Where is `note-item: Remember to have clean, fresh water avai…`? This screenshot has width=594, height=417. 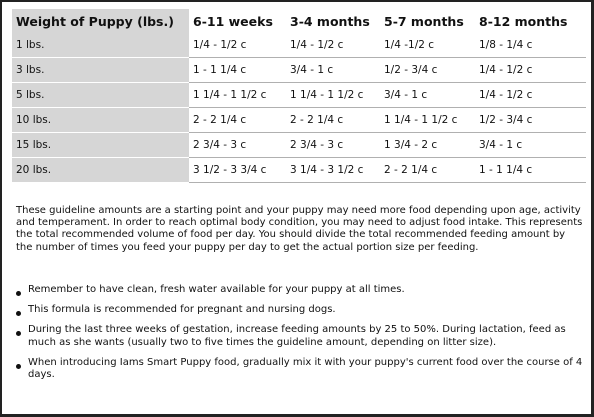 note-item: Remember to have clean, fresh water avai… is located at coordinates (300, 290).